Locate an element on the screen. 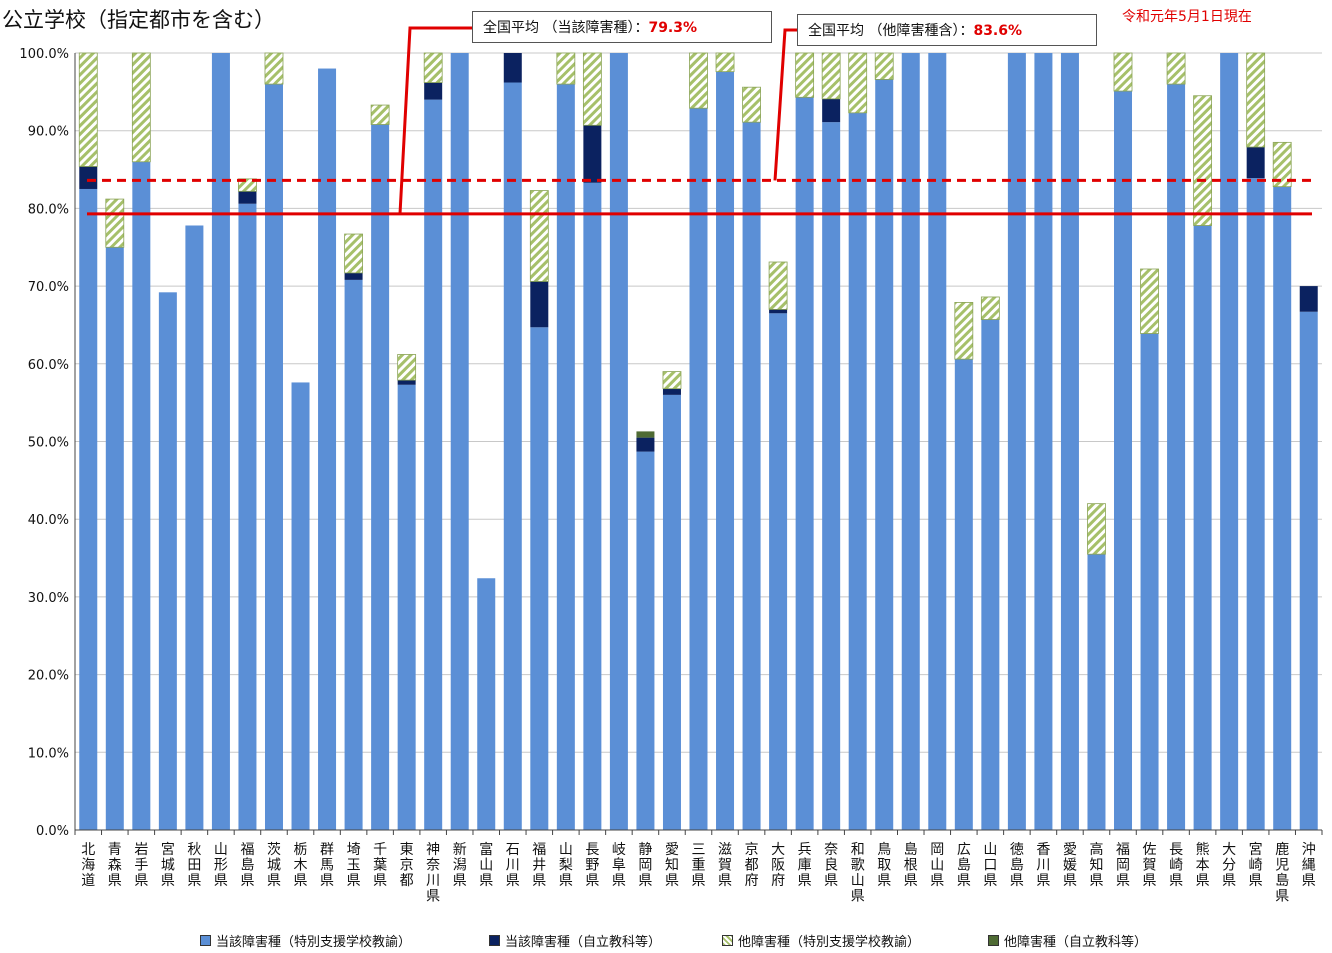  x-tick-label: 茨城県 is located at coordinates (274, 865).